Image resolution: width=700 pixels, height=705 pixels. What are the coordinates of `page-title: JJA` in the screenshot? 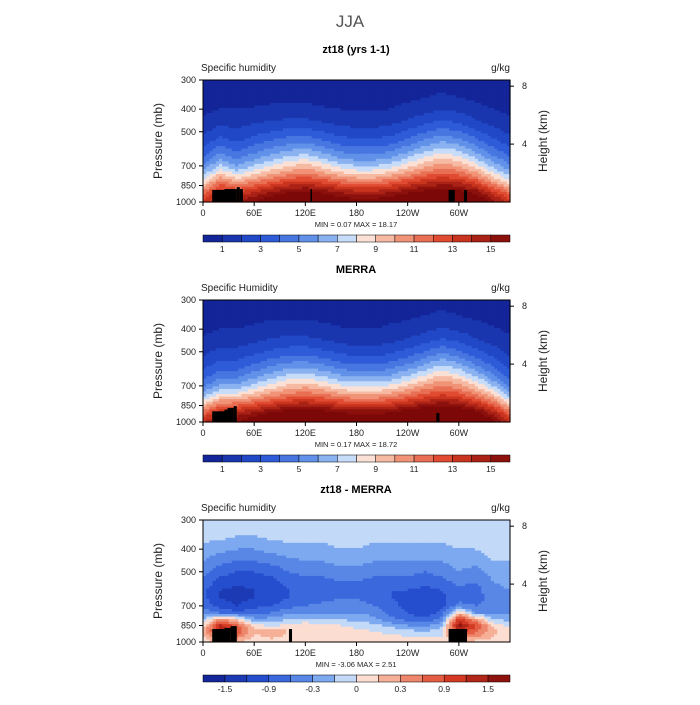 It's located at (350, 21).